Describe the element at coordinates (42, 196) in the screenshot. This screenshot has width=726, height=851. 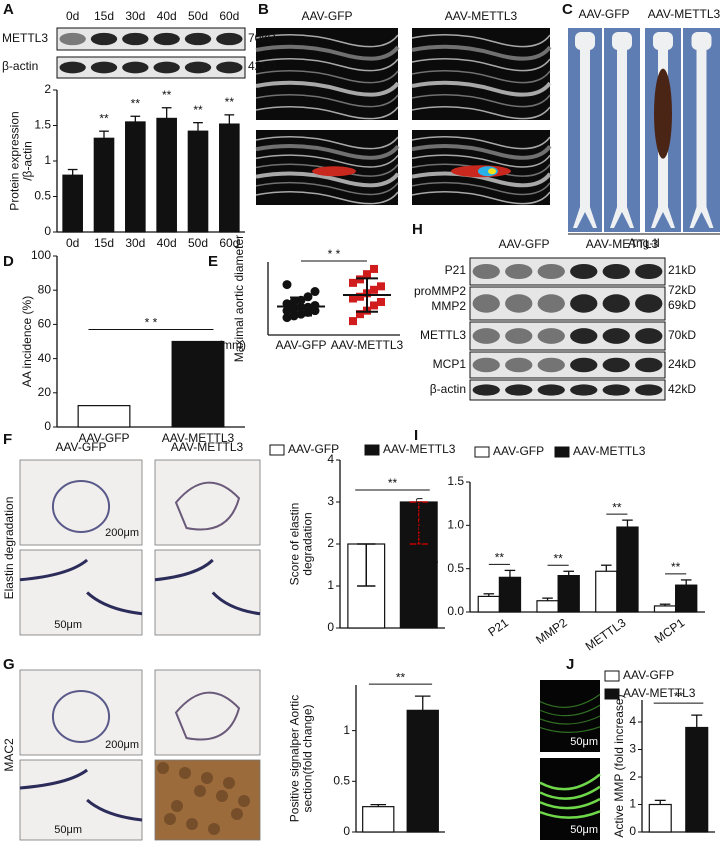
I see `y-tick-label: 0.5` at that location.